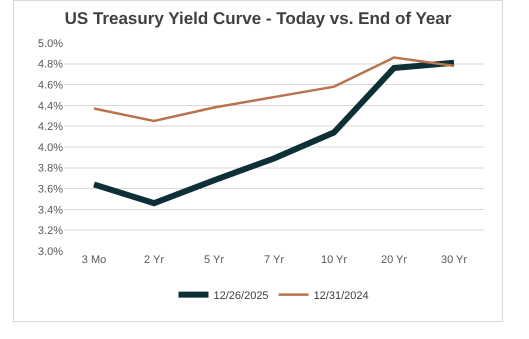  I want to click on y-tick-label: 5.0%, so click(51, 44).